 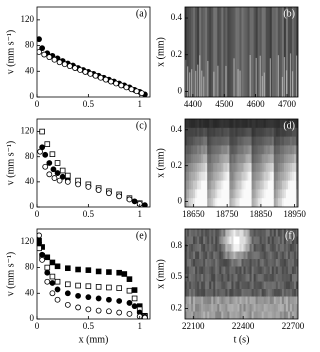 What do you see at coordinates (176, 165) in the screenshot?
I see `y-tick-label: 0.2` at bounding box center [176, 165].